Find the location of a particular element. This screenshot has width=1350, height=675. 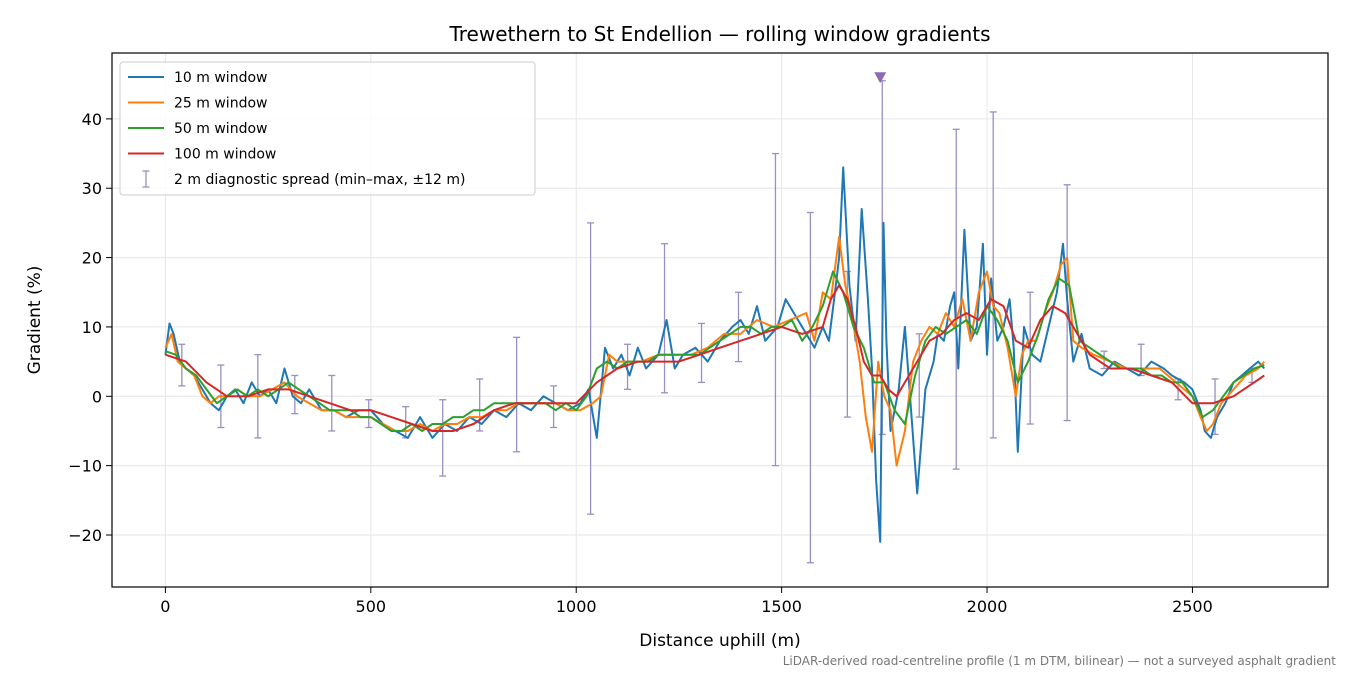

y-tick-label: 20 is located at coordinates (92, 258).